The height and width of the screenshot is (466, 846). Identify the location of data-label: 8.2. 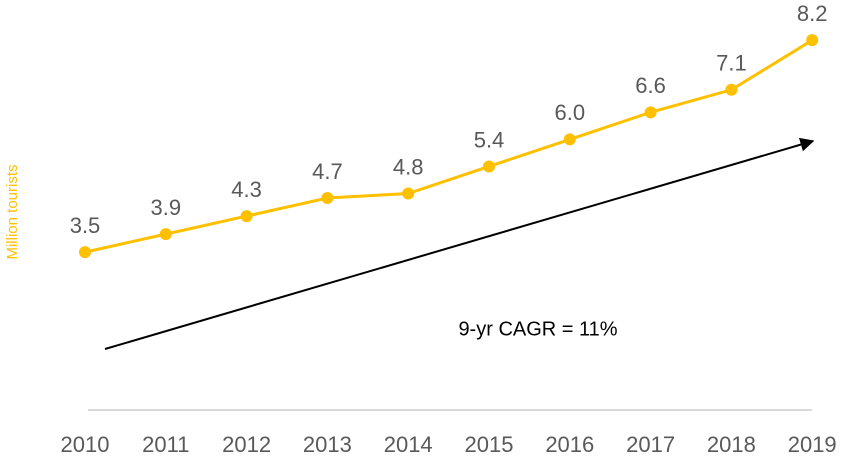
(812, 13).